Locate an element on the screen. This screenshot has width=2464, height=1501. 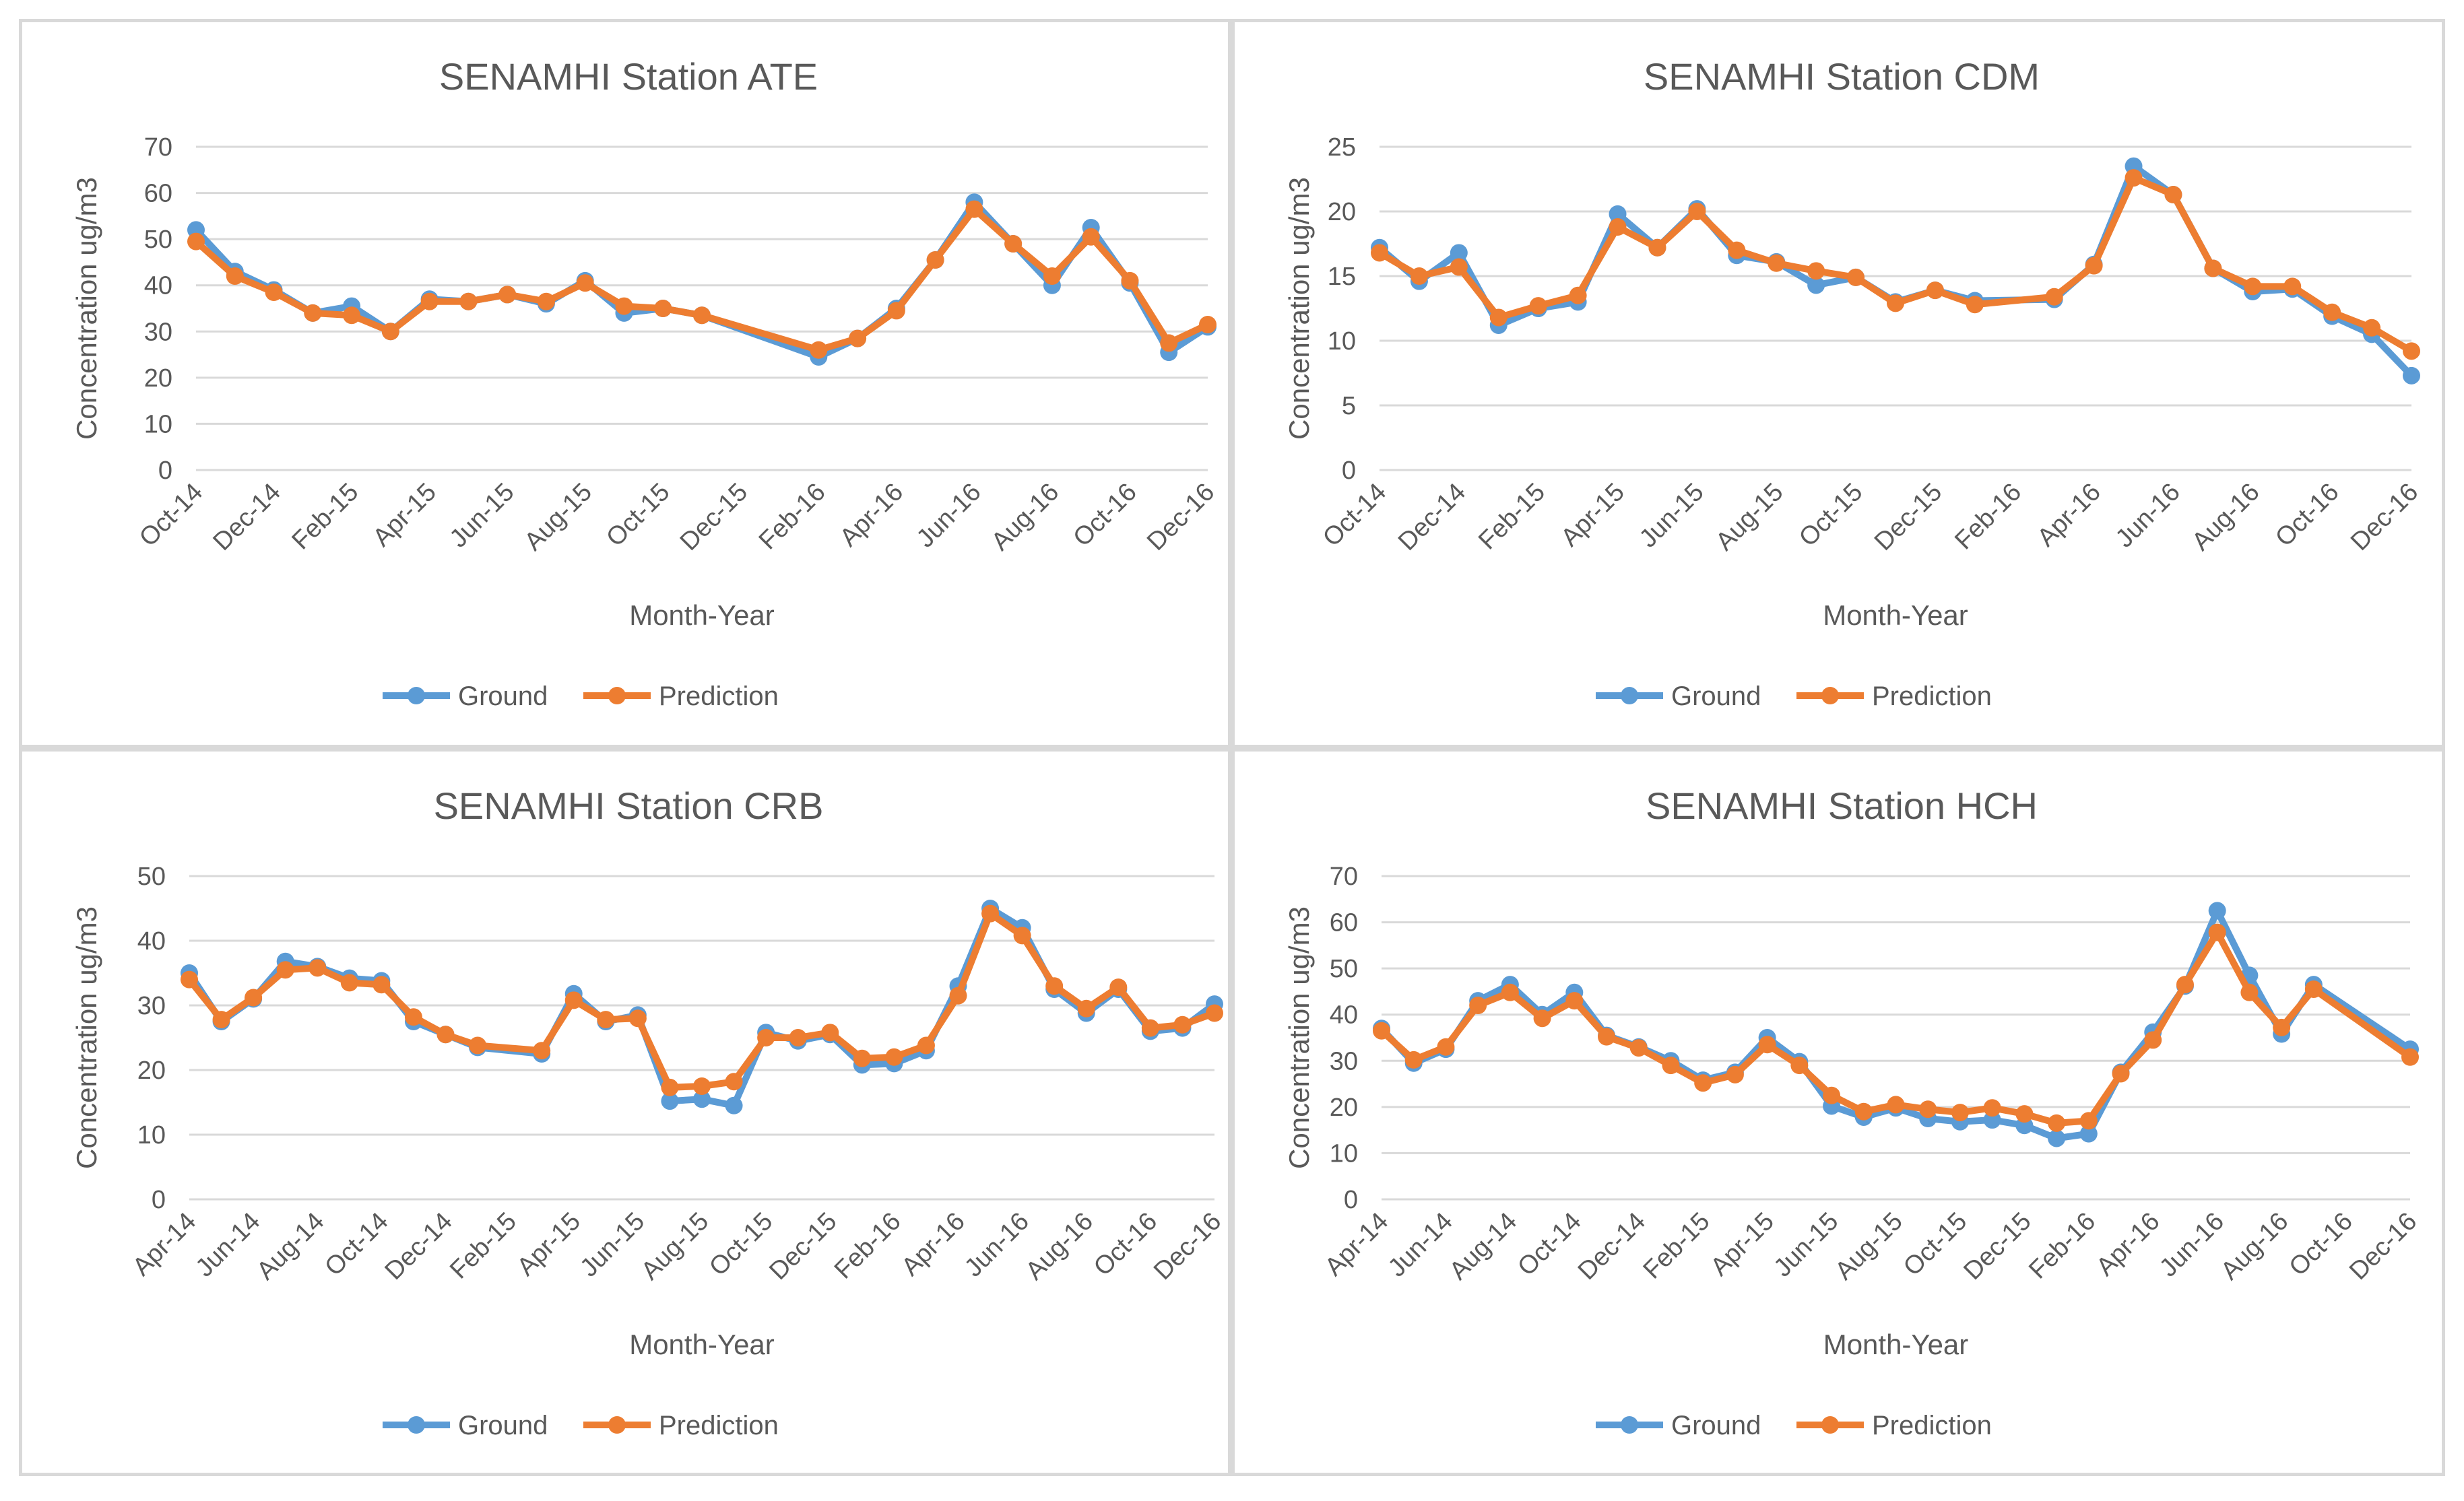
series-line-ground is located at coordinates (702, 1007).